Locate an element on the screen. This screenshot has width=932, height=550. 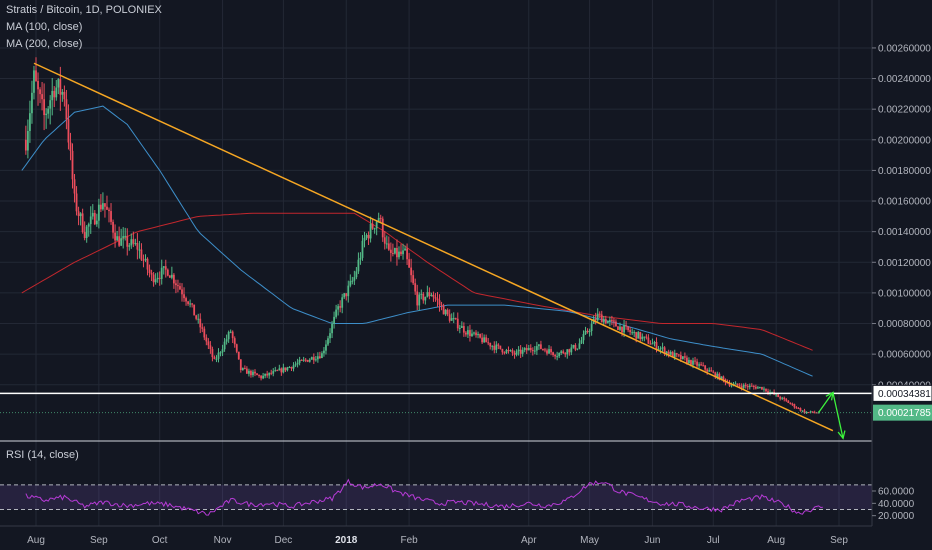
projection-arrow-shaft is located at coordinates (826, 402).